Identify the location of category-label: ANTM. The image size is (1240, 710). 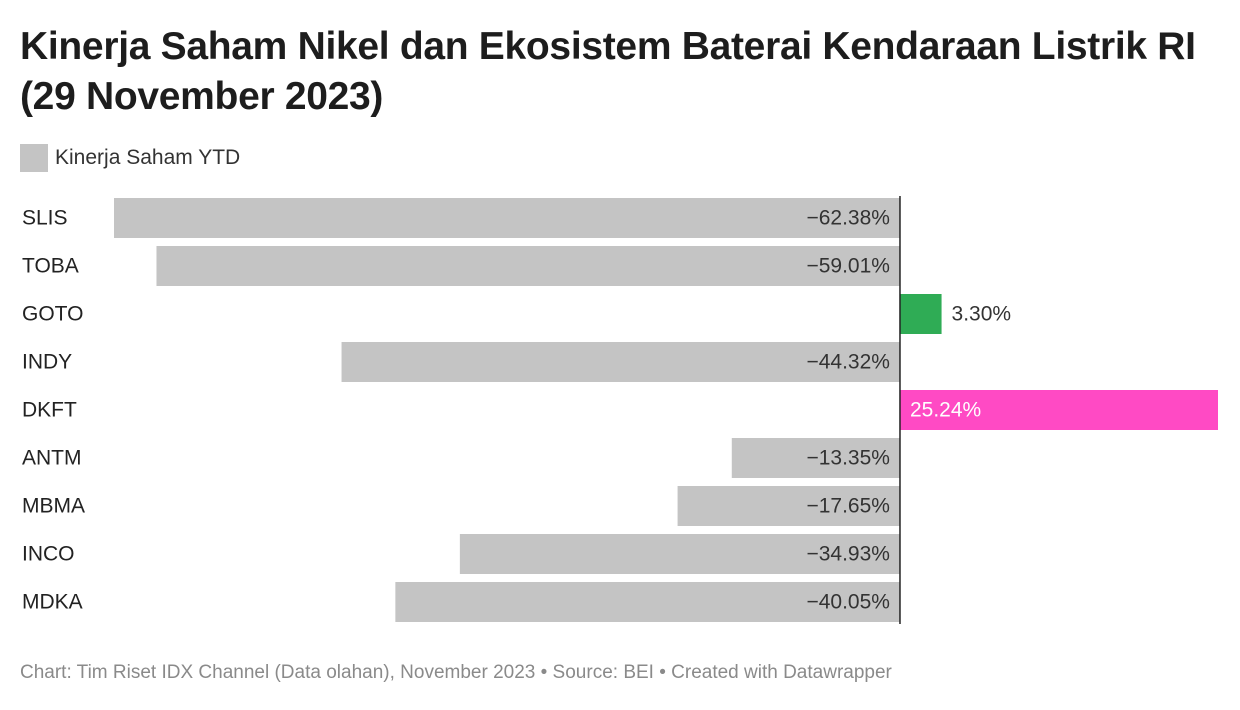
(52, 458).